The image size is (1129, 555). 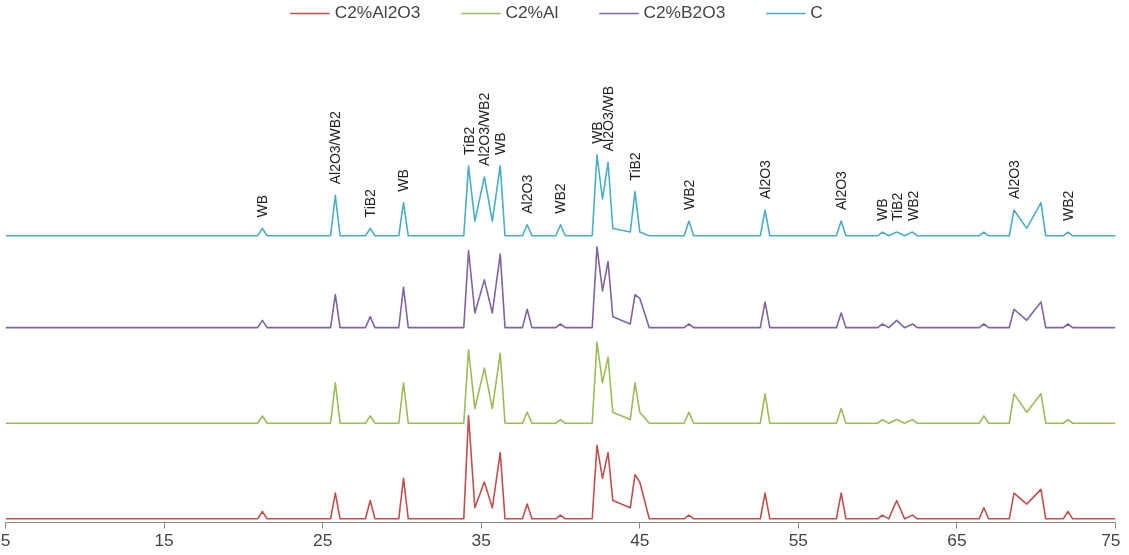 I want to click on x-tick-label: 65, so click(x=957, y=539).